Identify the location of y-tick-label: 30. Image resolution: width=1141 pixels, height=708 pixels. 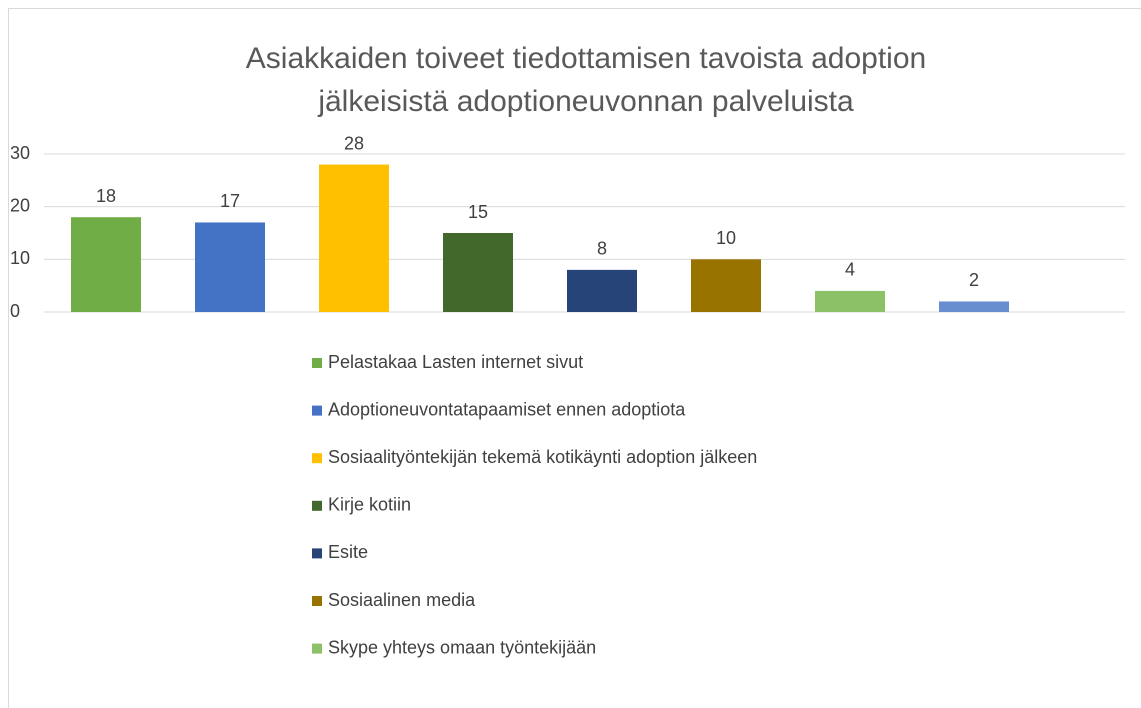
(20, 153).